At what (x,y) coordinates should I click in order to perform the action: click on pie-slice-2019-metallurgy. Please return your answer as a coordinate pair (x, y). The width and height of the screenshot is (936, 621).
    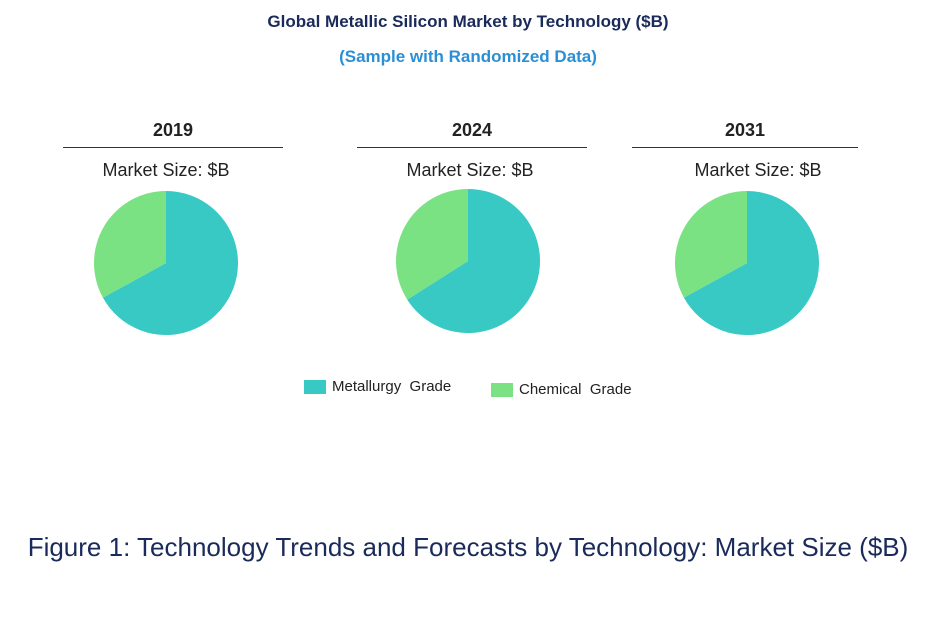
    Looking at the image, I should click on (170, 263).